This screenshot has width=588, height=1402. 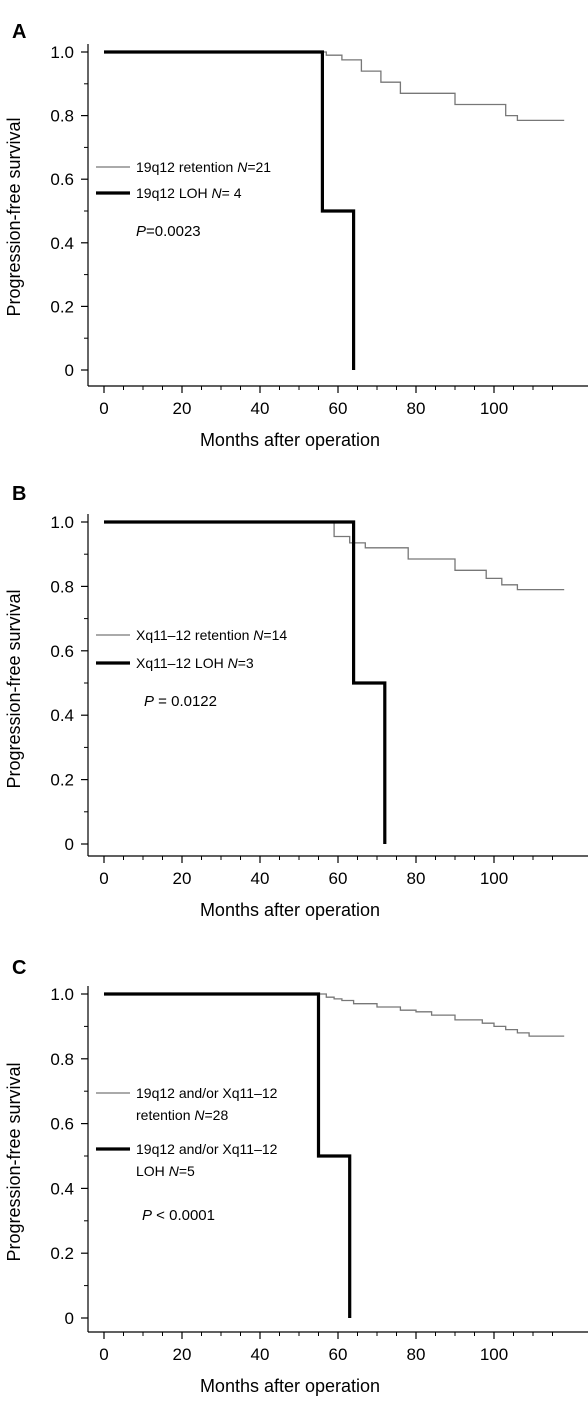 I want to click on legend-label-part-0: Xq11–12 LOH, so click(x=182, y=663).